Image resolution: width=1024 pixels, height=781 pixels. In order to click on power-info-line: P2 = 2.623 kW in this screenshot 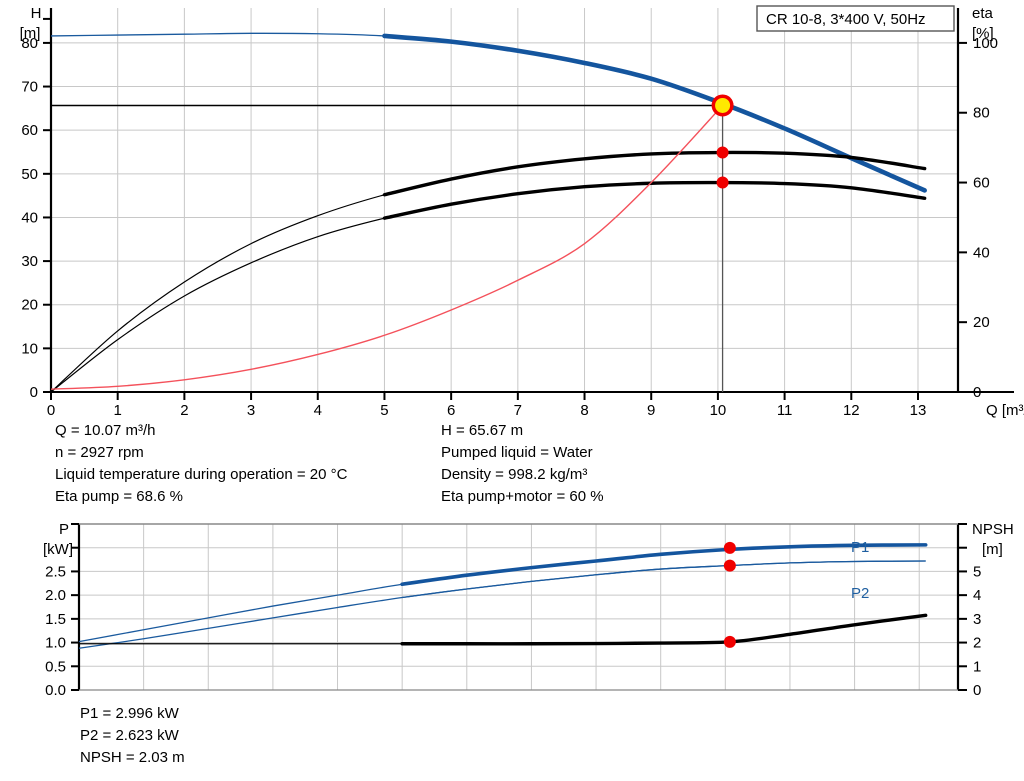, I will do `click(130, 735)`.